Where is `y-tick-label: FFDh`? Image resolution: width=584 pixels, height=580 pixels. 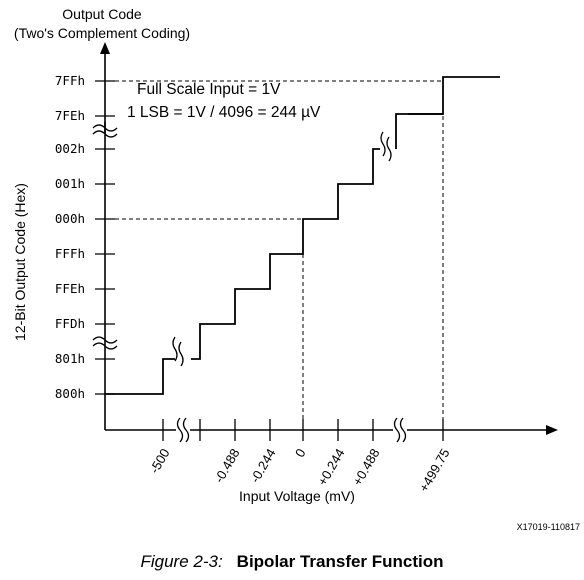 y-tick-label: FFDh is located at coordinates (70, 323).